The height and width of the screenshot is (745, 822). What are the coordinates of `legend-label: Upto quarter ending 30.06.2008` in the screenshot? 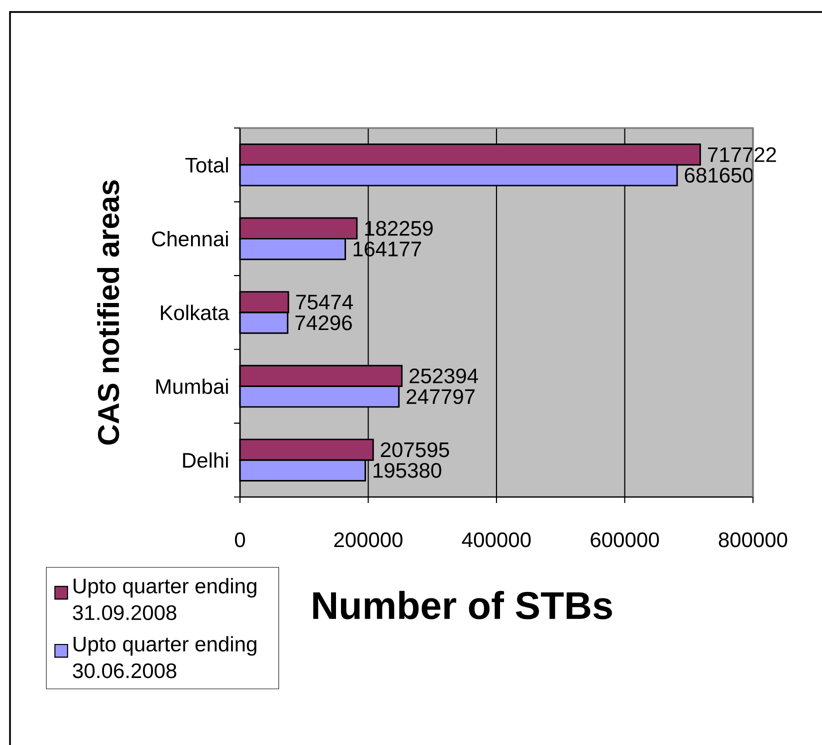 It's located at (164, 657).